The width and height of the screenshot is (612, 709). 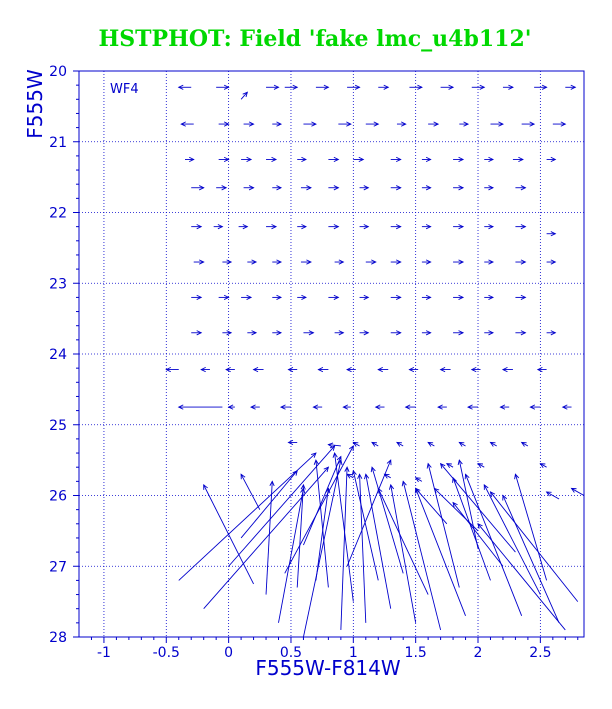 I want to click on y-tick-label: 20, so click(x=58, y=72).